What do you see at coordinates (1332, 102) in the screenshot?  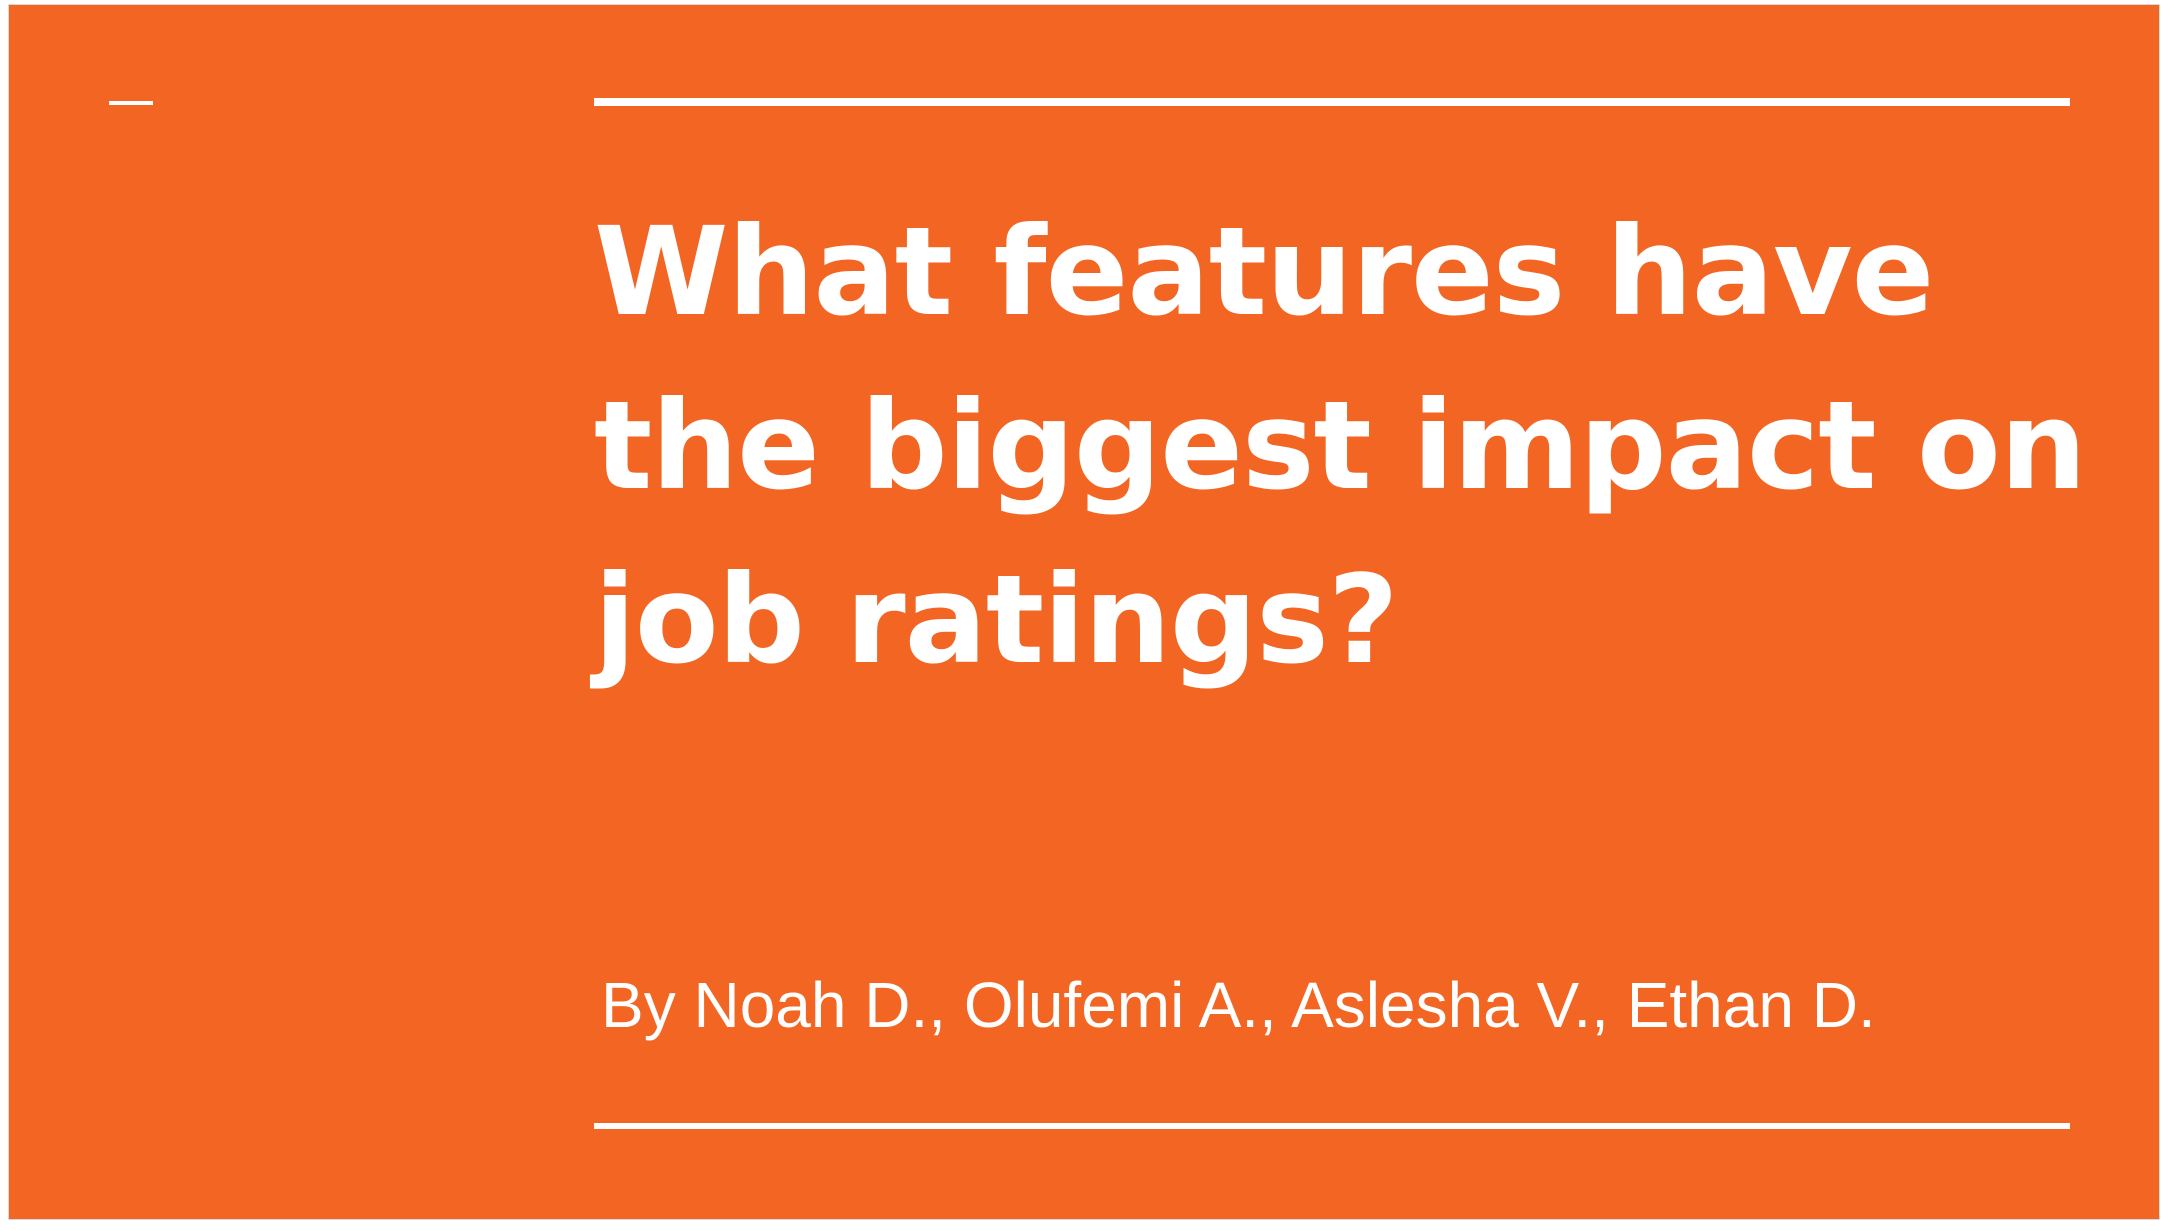 I see `top-rule` at bounding box center [1332, 102].